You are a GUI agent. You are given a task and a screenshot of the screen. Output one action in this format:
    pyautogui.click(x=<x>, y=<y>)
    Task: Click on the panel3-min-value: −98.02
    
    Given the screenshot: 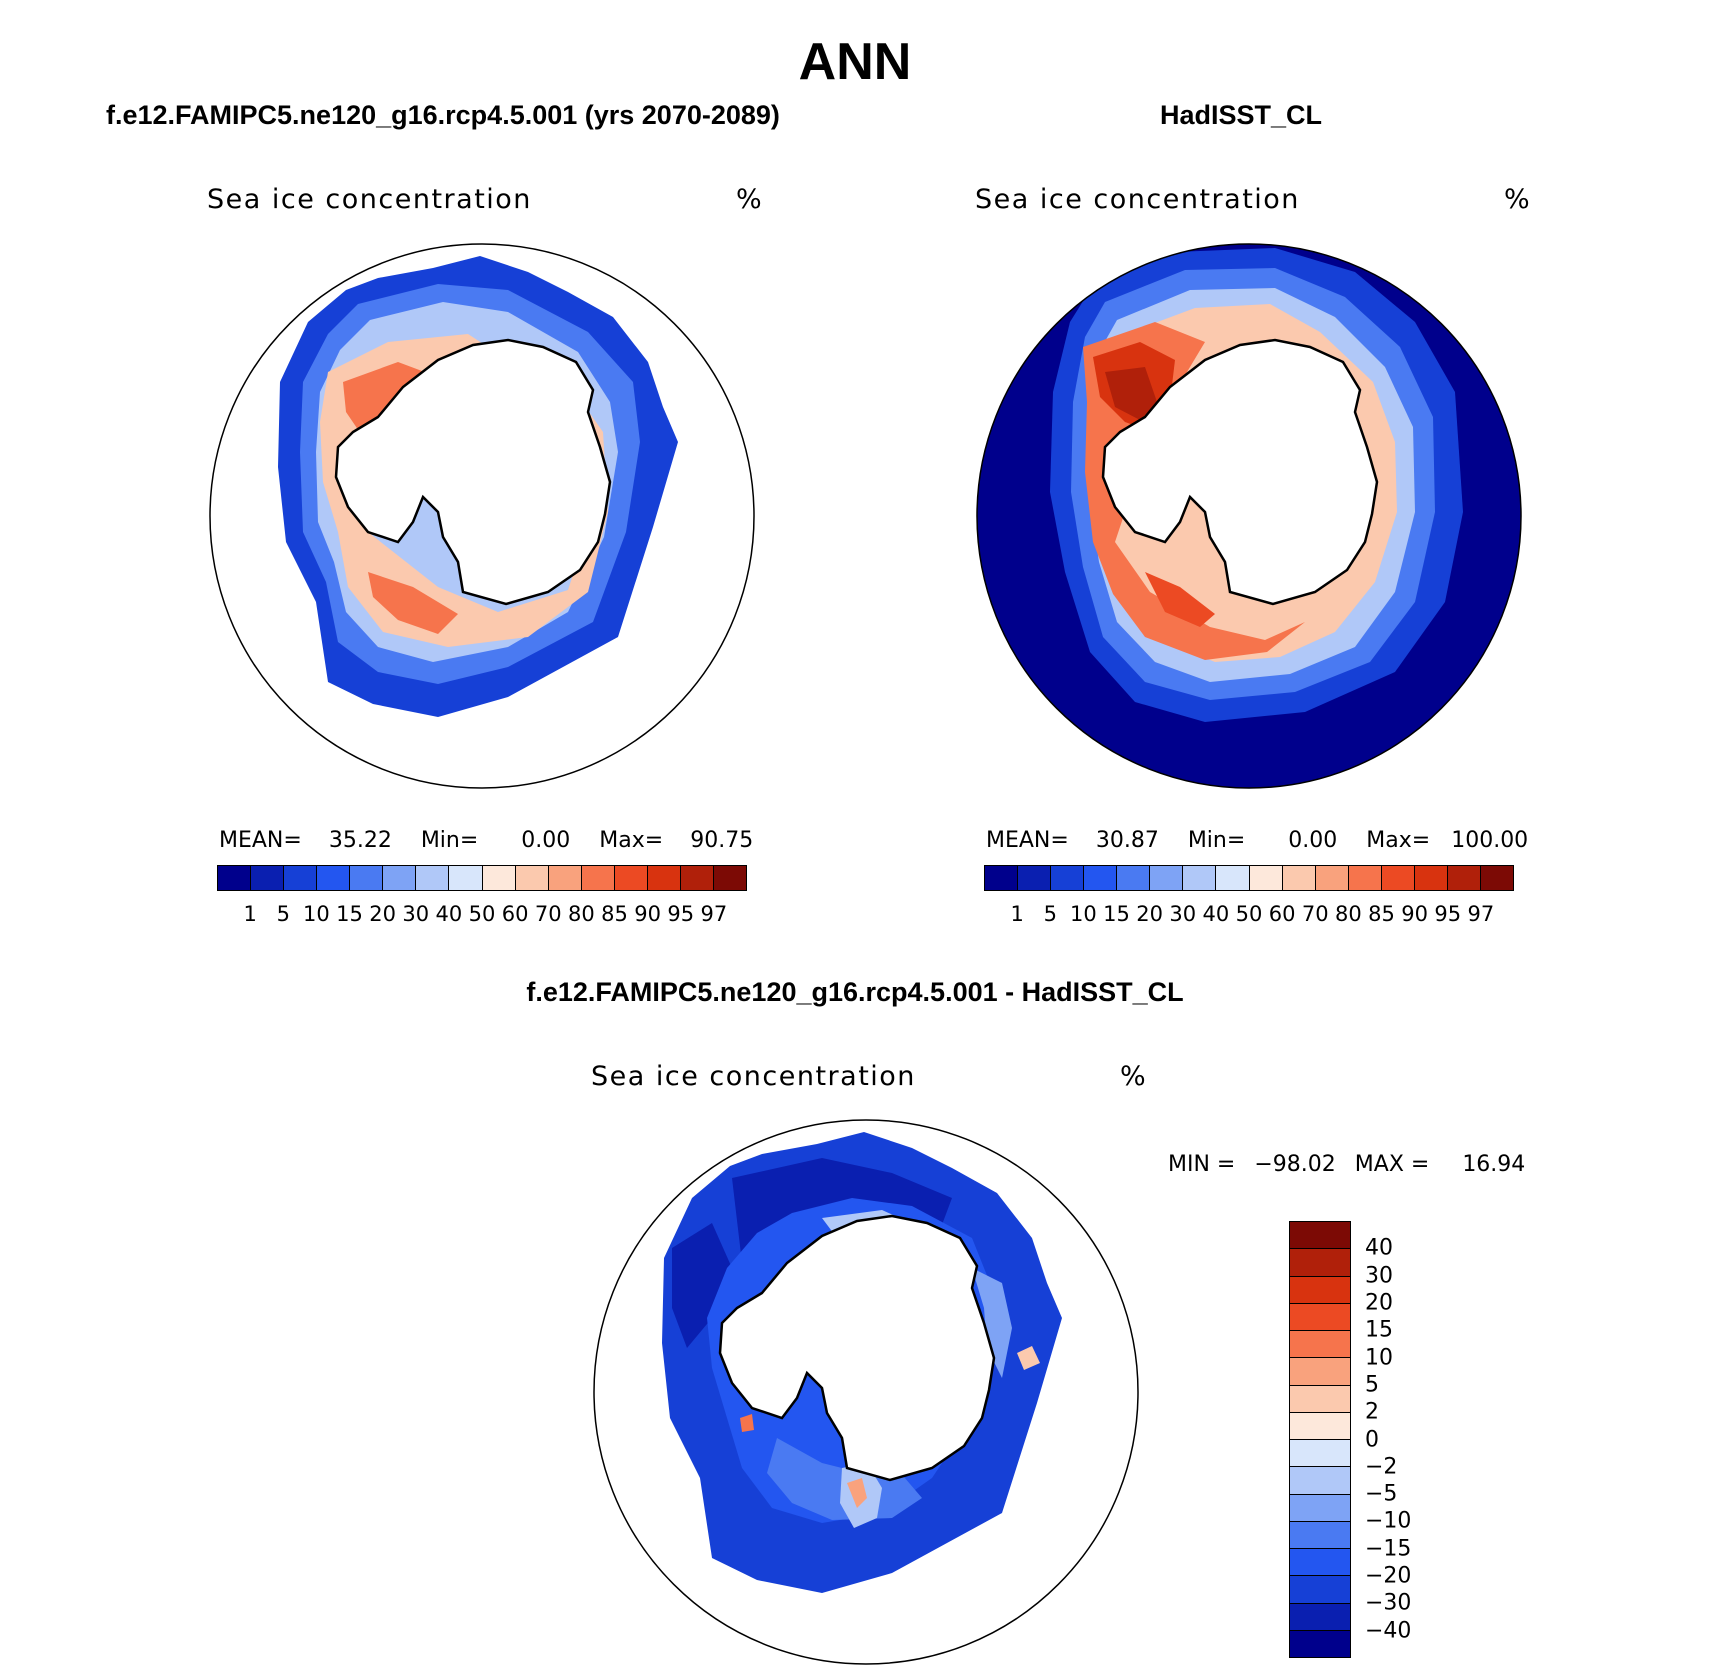 What is the action you would take?
    pyautogui.click(x=1295, y=1164)
    